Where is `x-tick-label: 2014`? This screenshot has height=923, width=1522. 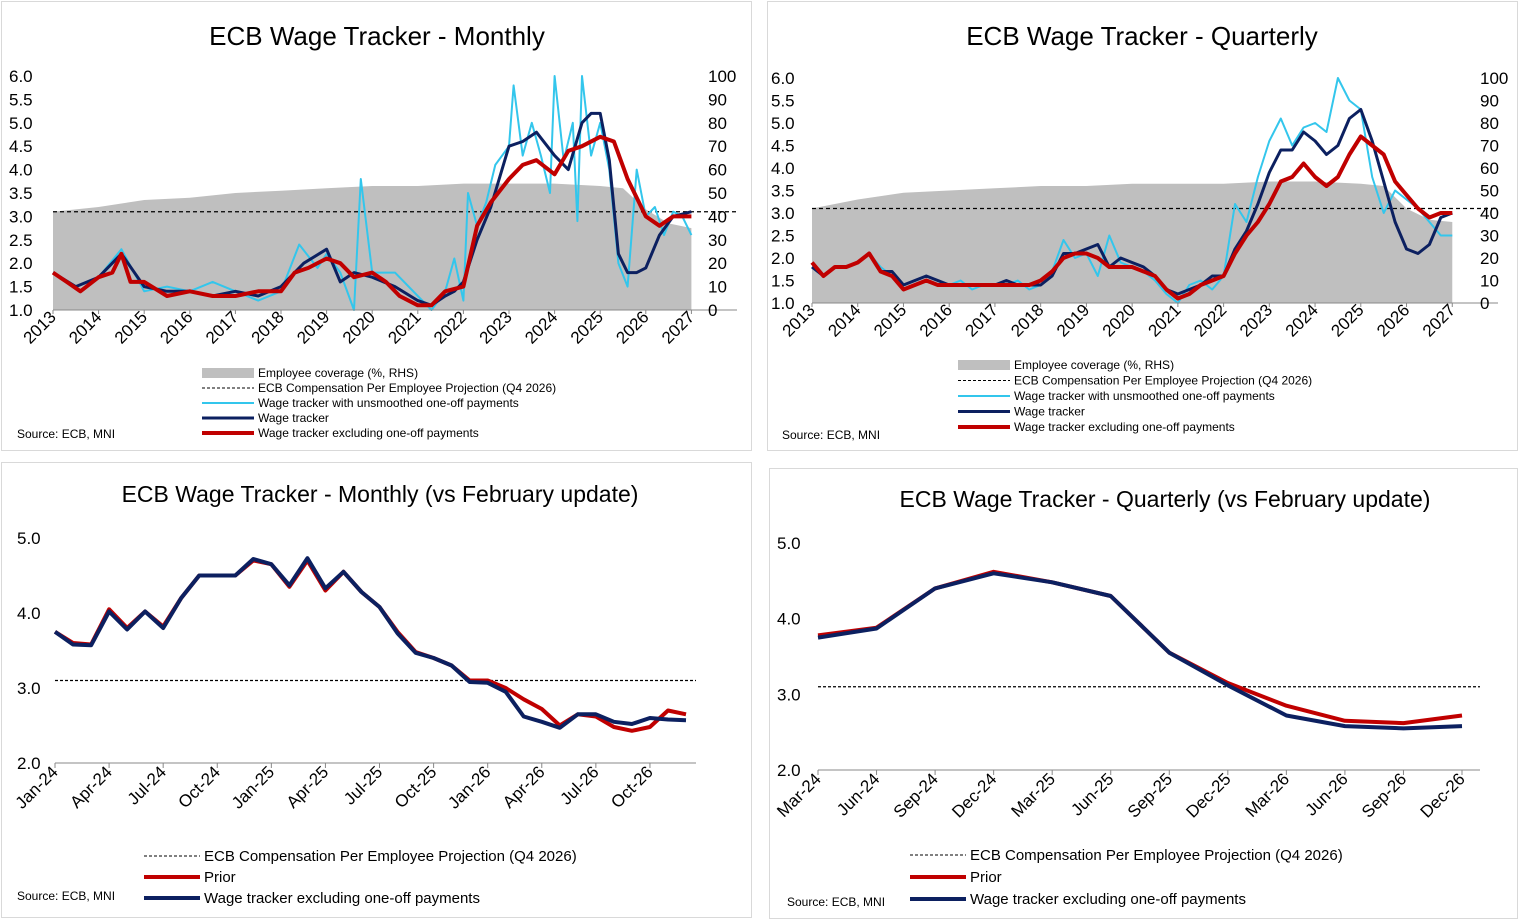
x-tick-label: 2014 is located at coordinates (844, 320).